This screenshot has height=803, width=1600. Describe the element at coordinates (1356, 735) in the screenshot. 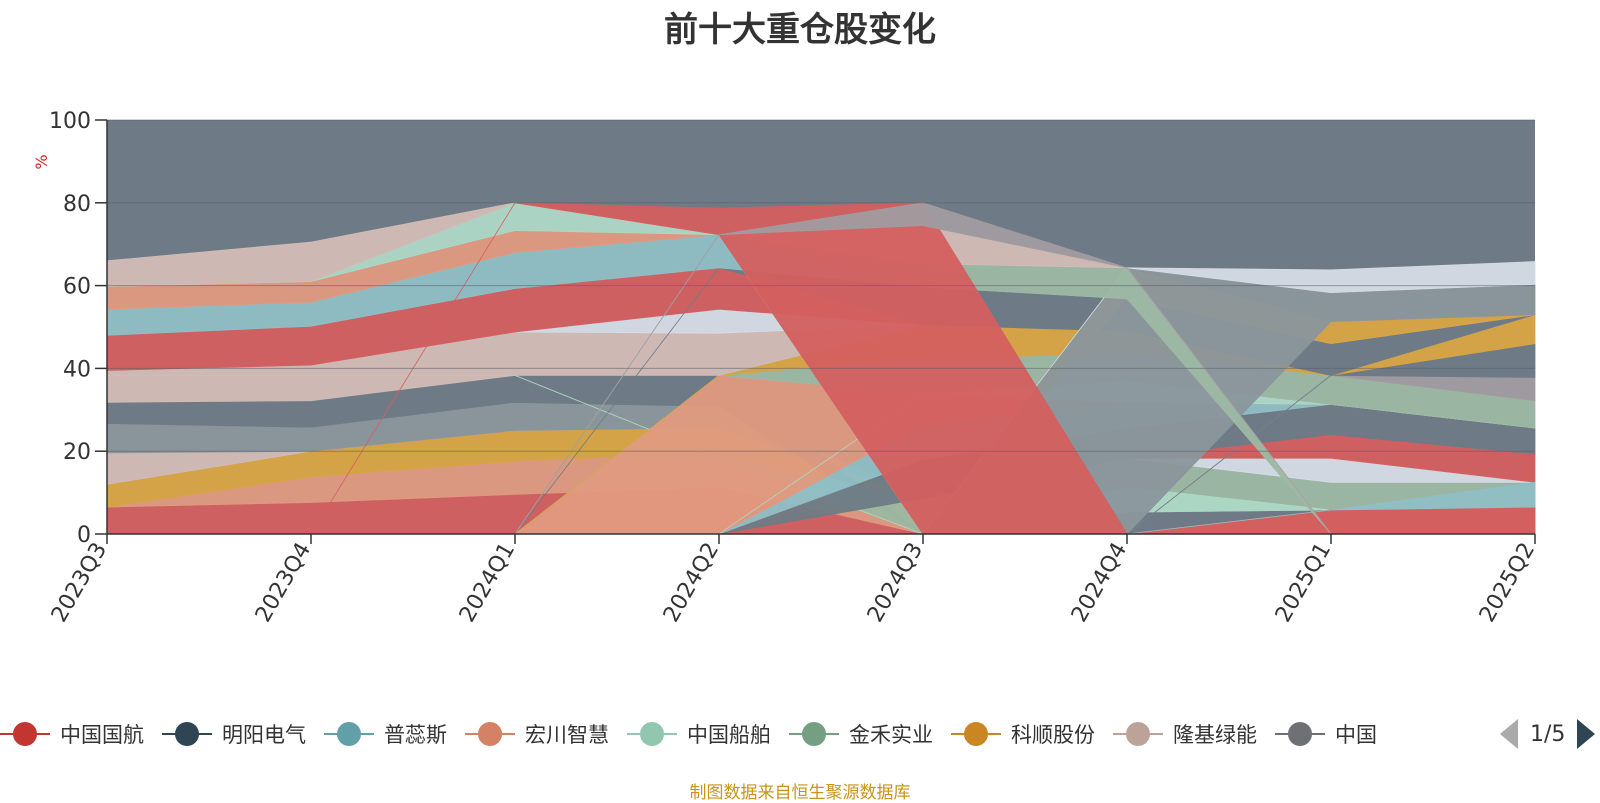

I see `legend-label: 中国` at that location.